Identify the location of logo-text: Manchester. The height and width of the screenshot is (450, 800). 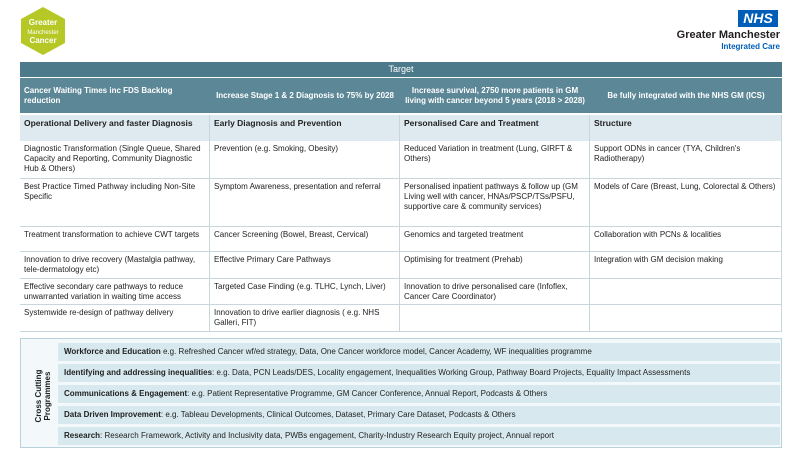
(42, 33).